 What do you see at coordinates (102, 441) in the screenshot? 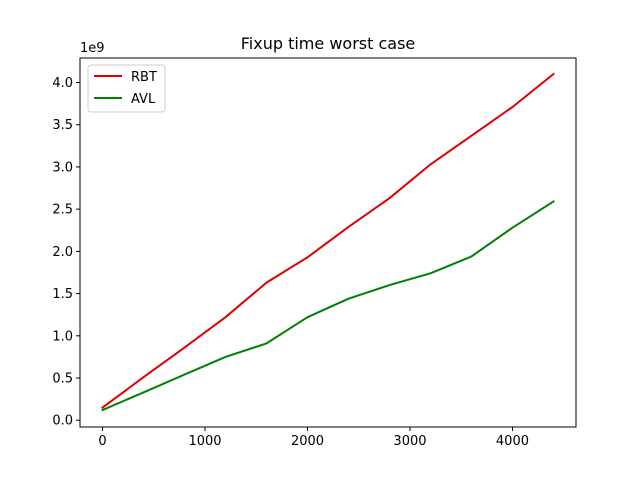
I see `x-tick-label: 0` at bounding box center [102, 441].